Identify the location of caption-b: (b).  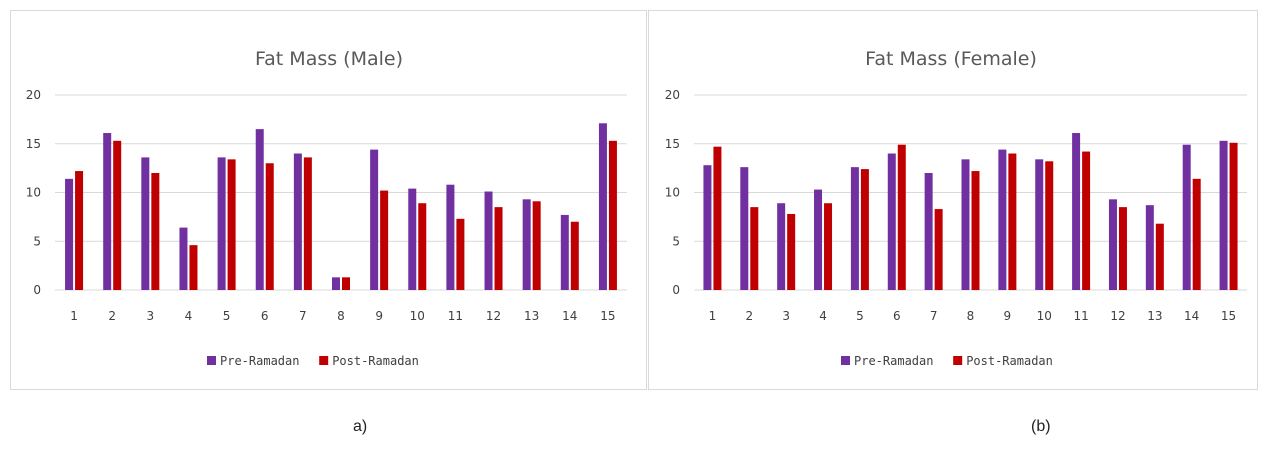
(1041, 426).